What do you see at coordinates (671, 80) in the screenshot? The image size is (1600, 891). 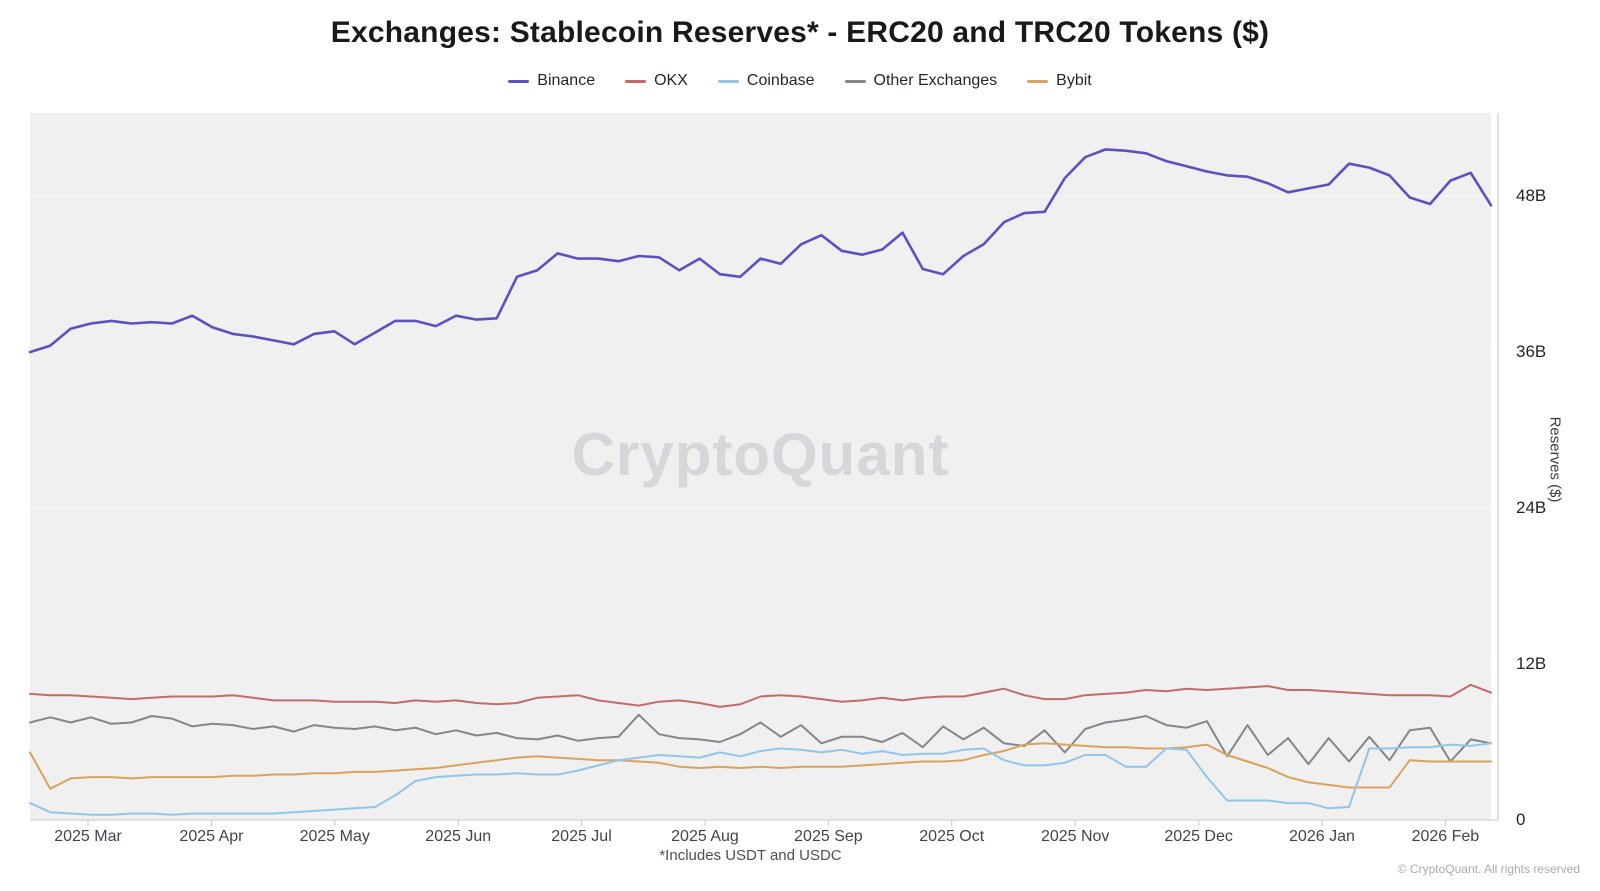 I see `legend-label: OKX` at bounding box center [671, 80].